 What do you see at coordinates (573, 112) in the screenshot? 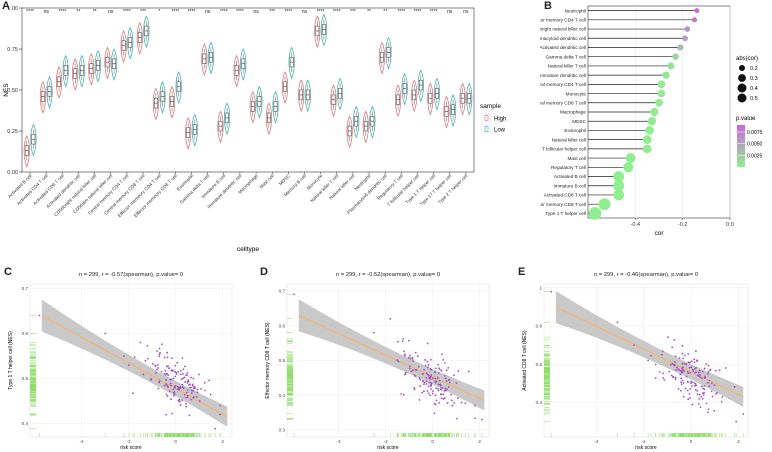
I see `y-tick-label: Macrophage` at bounding box center [573, 112].